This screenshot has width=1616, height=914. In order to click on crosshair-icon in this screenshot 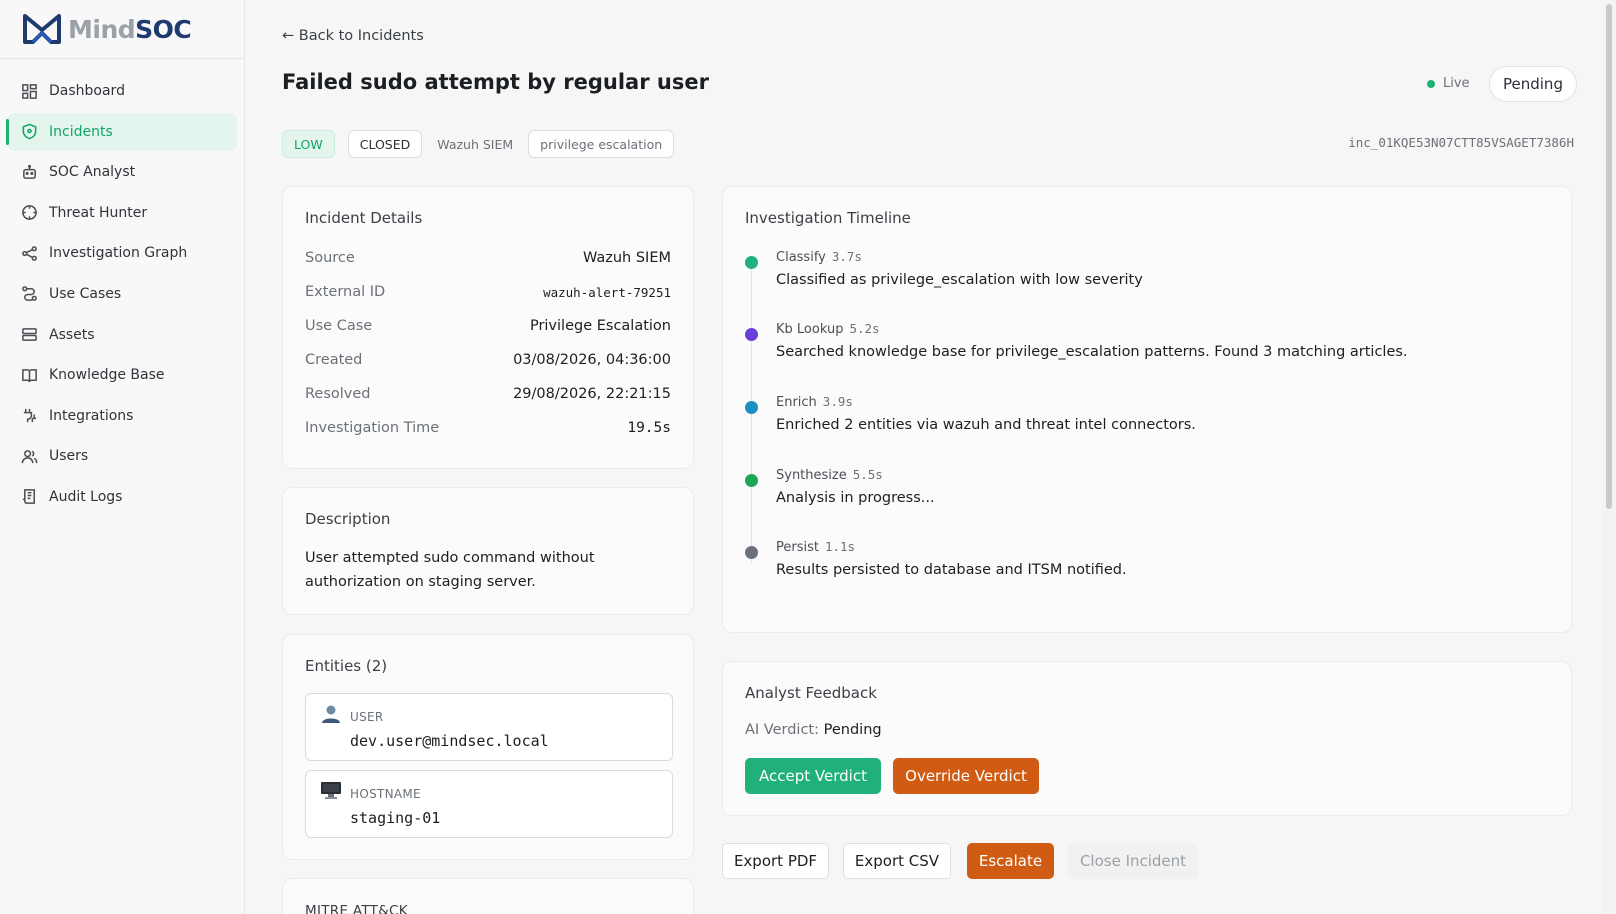, I will do `click(29, 213)`.